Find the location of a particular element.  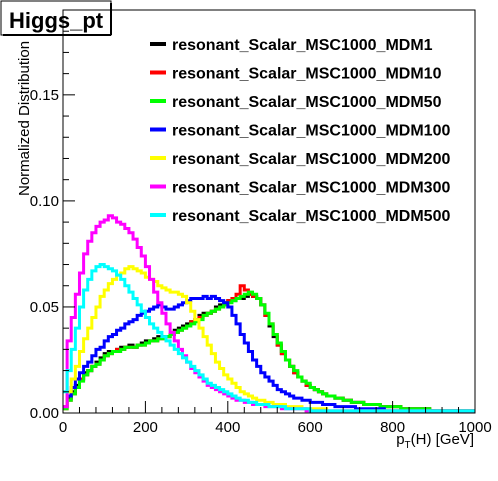

title-box: Higgs_pt is located at coordinates (56, 18).